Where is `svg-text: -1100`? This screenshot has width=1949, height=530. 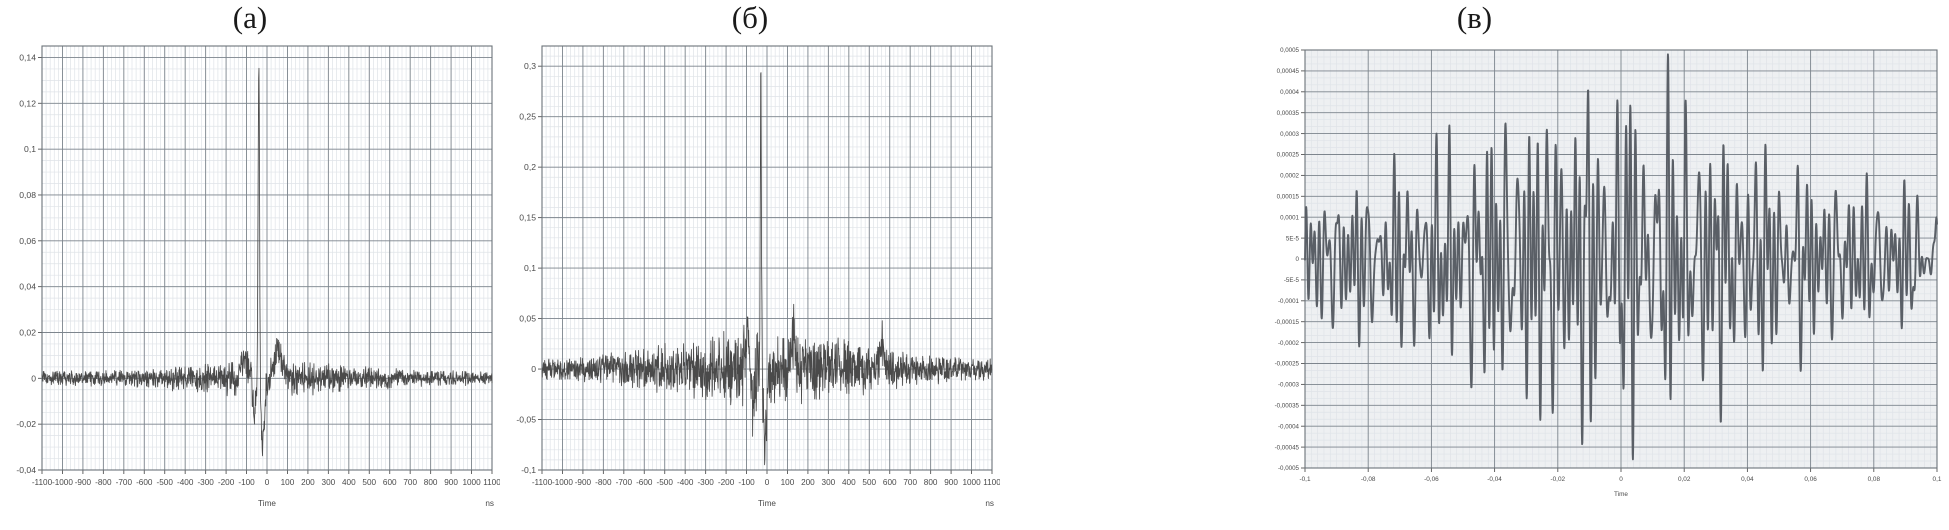 svg-text: -1100 is located at coordinates (42, 482).